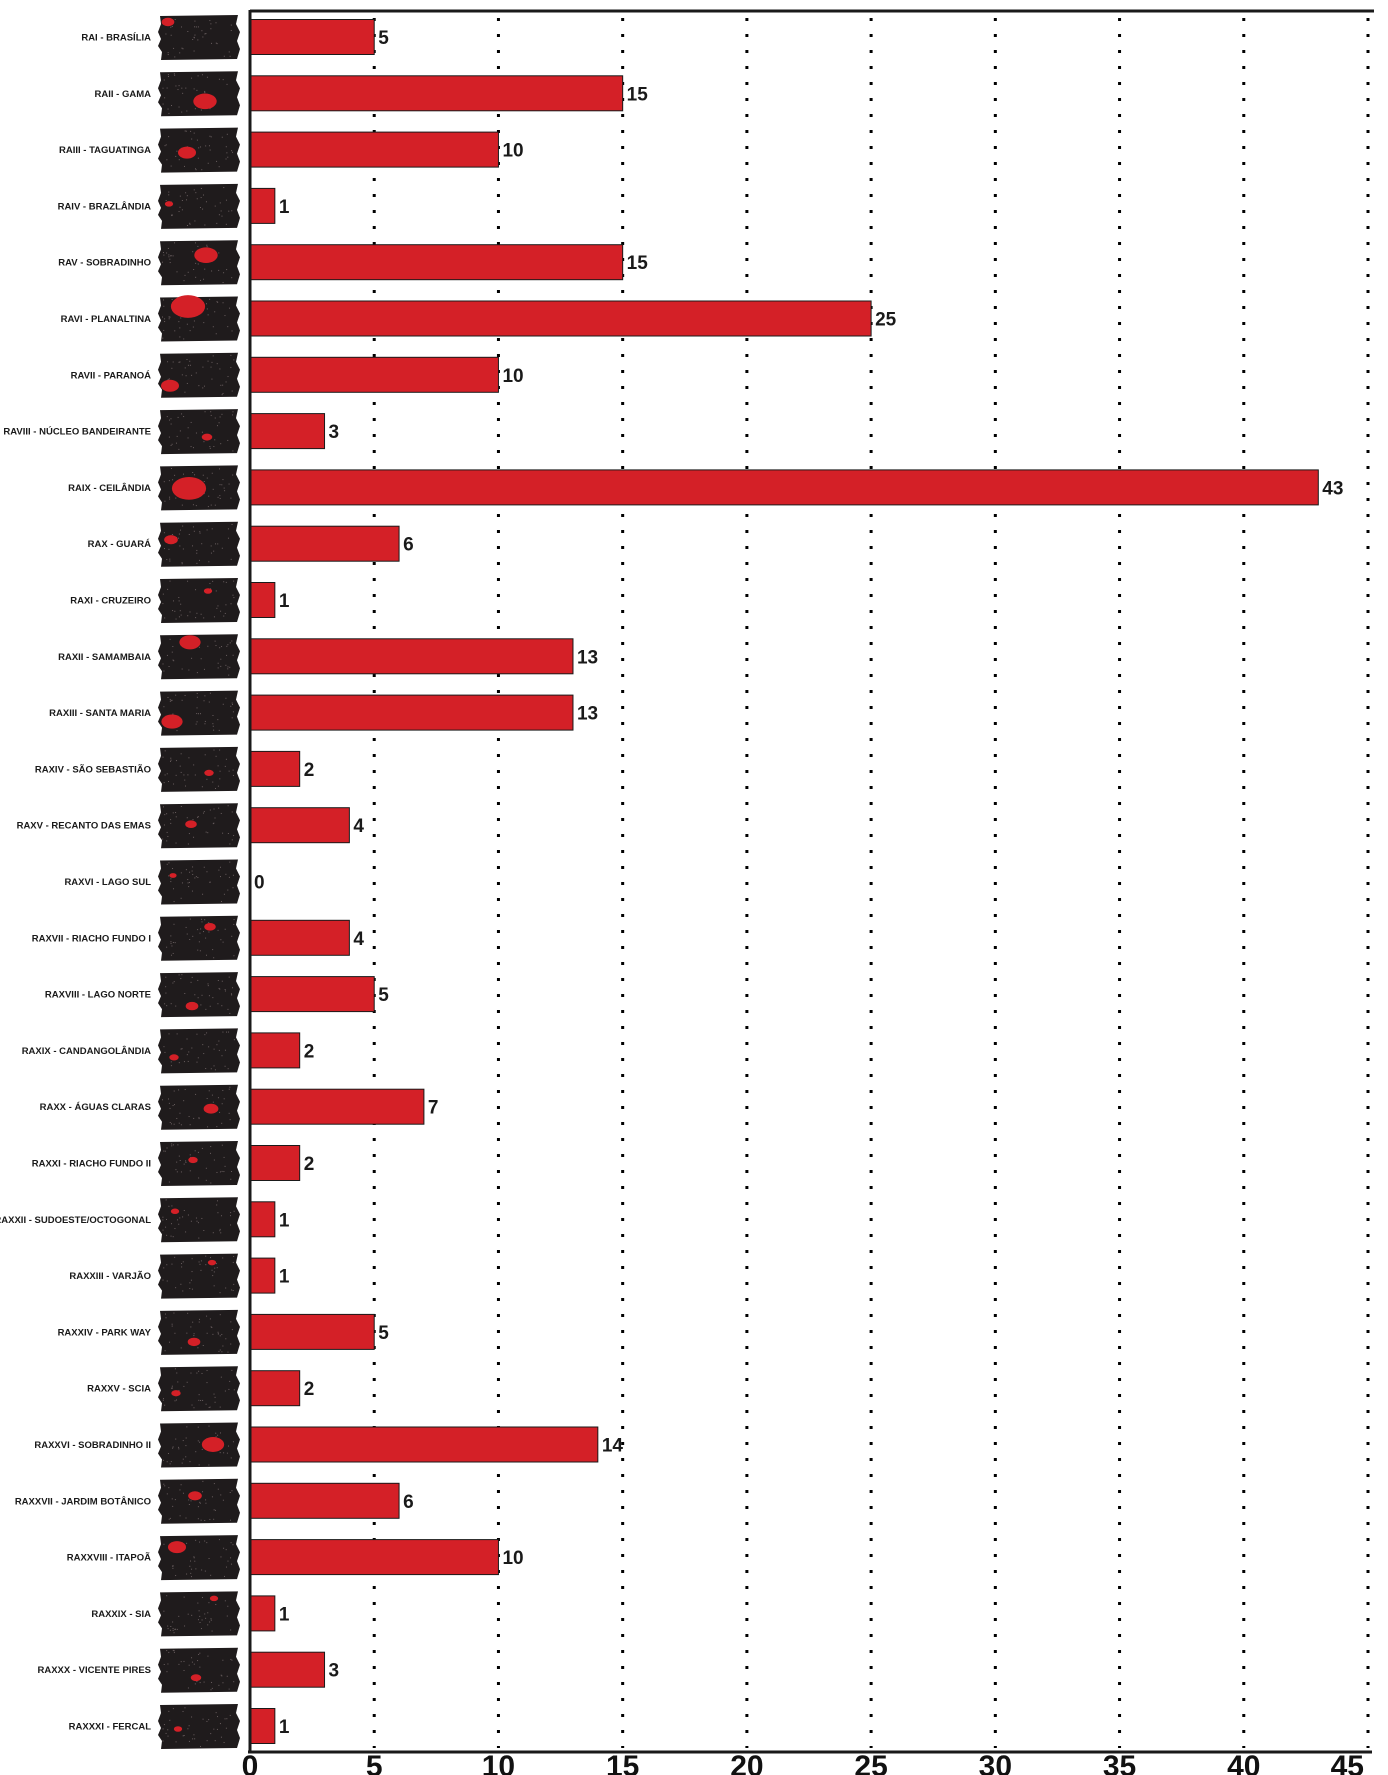  I want to click on category-label: RAXI - CRUZEIRO, so click(110, 601).